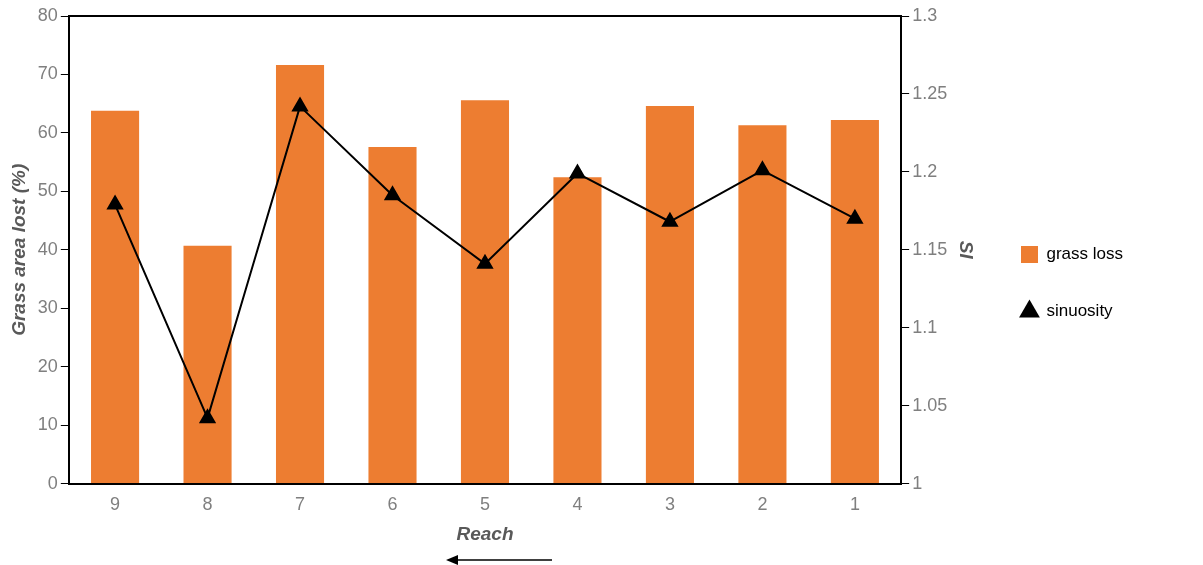 The image size is (1203, 565). What do you see at coordinates (207, 504) in the screenshot?
I see `x-tick-label: 8` at bounding box center [207, 504].